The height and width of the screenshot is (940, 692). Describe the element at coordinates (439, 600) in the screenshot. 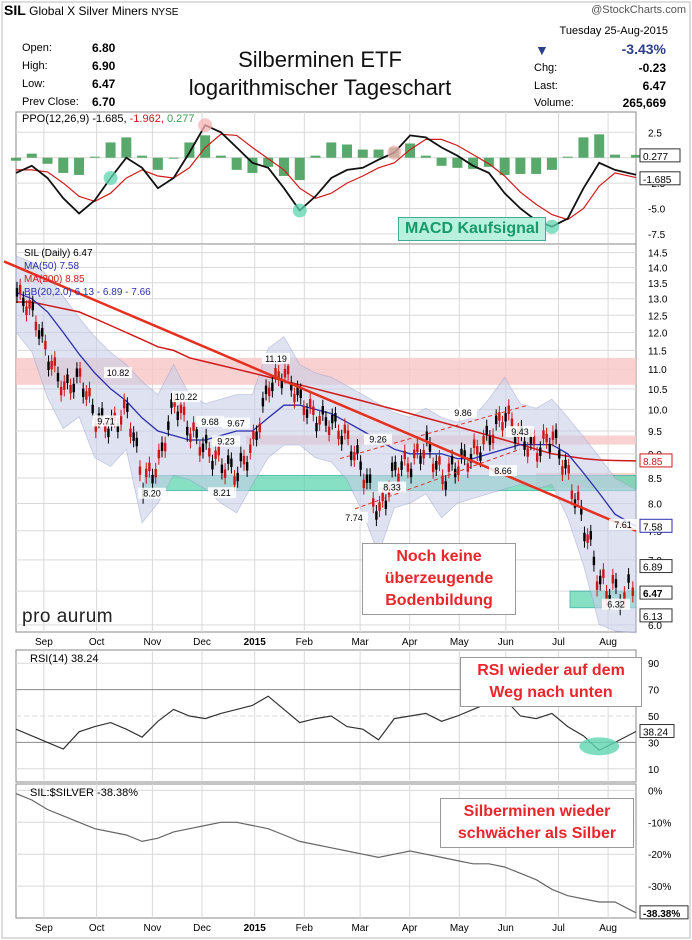

I see `no-bottom-line-3: Bodenbildung` at that location.